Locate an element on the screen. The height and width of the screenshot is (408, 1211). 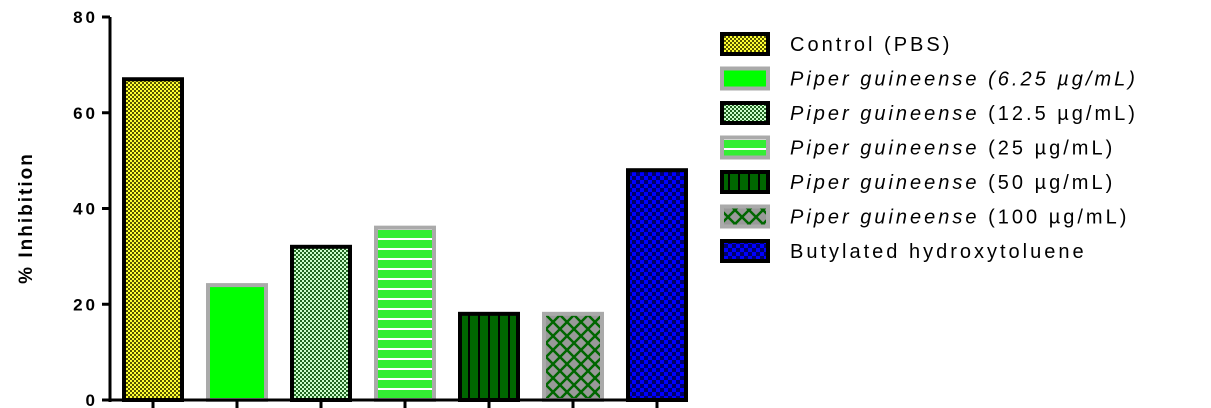
legend-label-3: Piper guineense (12.5 µg/mL) is located at coordinates (964, 114).